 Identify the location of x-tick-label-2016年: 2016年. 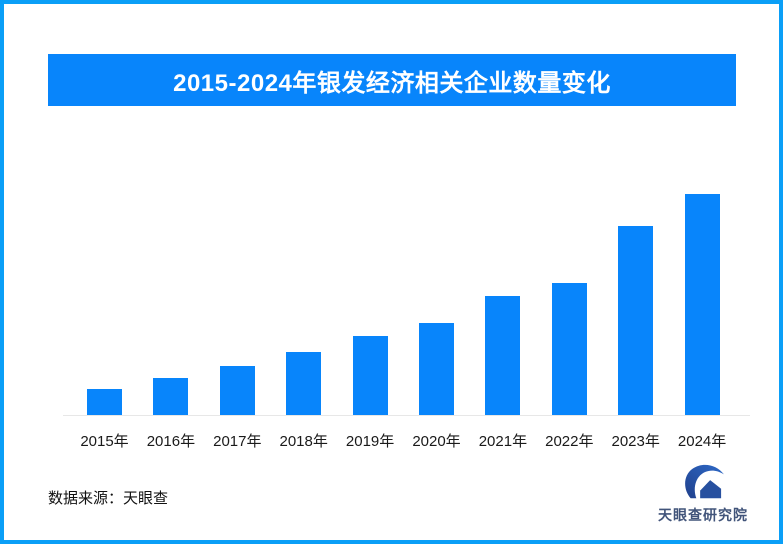
(171, 441).